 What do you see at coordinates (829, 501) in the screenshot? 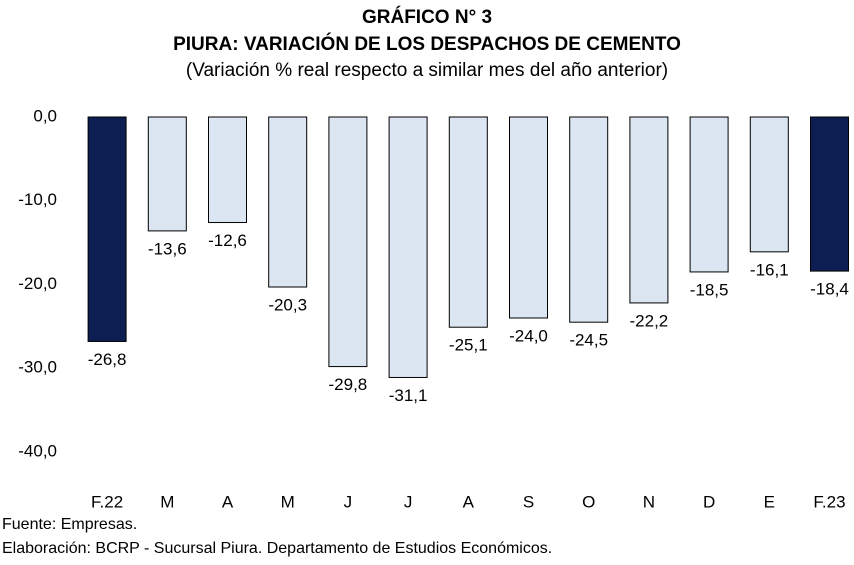
I see `x-tick-label: F.23` at bounding box center [829, 501].